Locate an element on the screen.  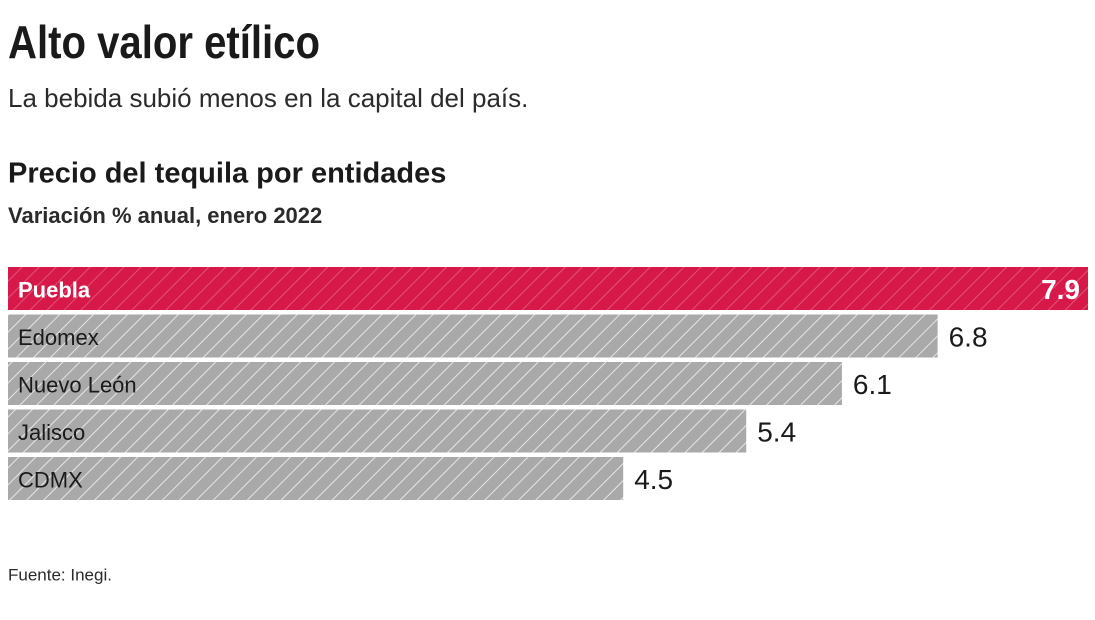
source: Fuente: Inegi. is located at coordinates (60, 574).